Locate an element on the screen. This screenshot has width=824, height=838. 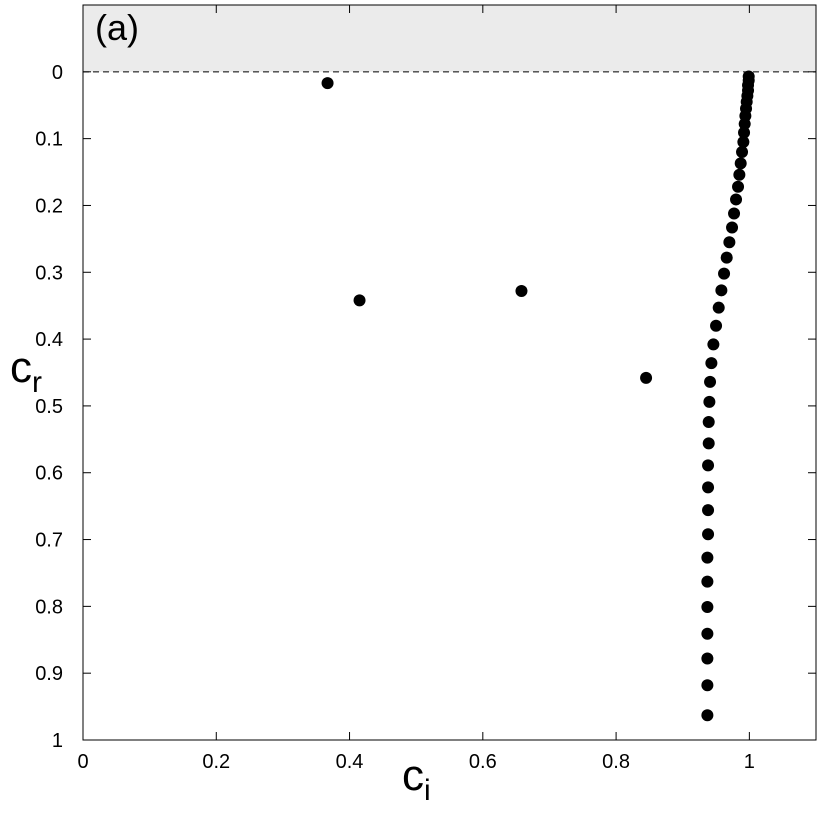
y-tick-label: 0.2 is located at coordinates (49, 206).